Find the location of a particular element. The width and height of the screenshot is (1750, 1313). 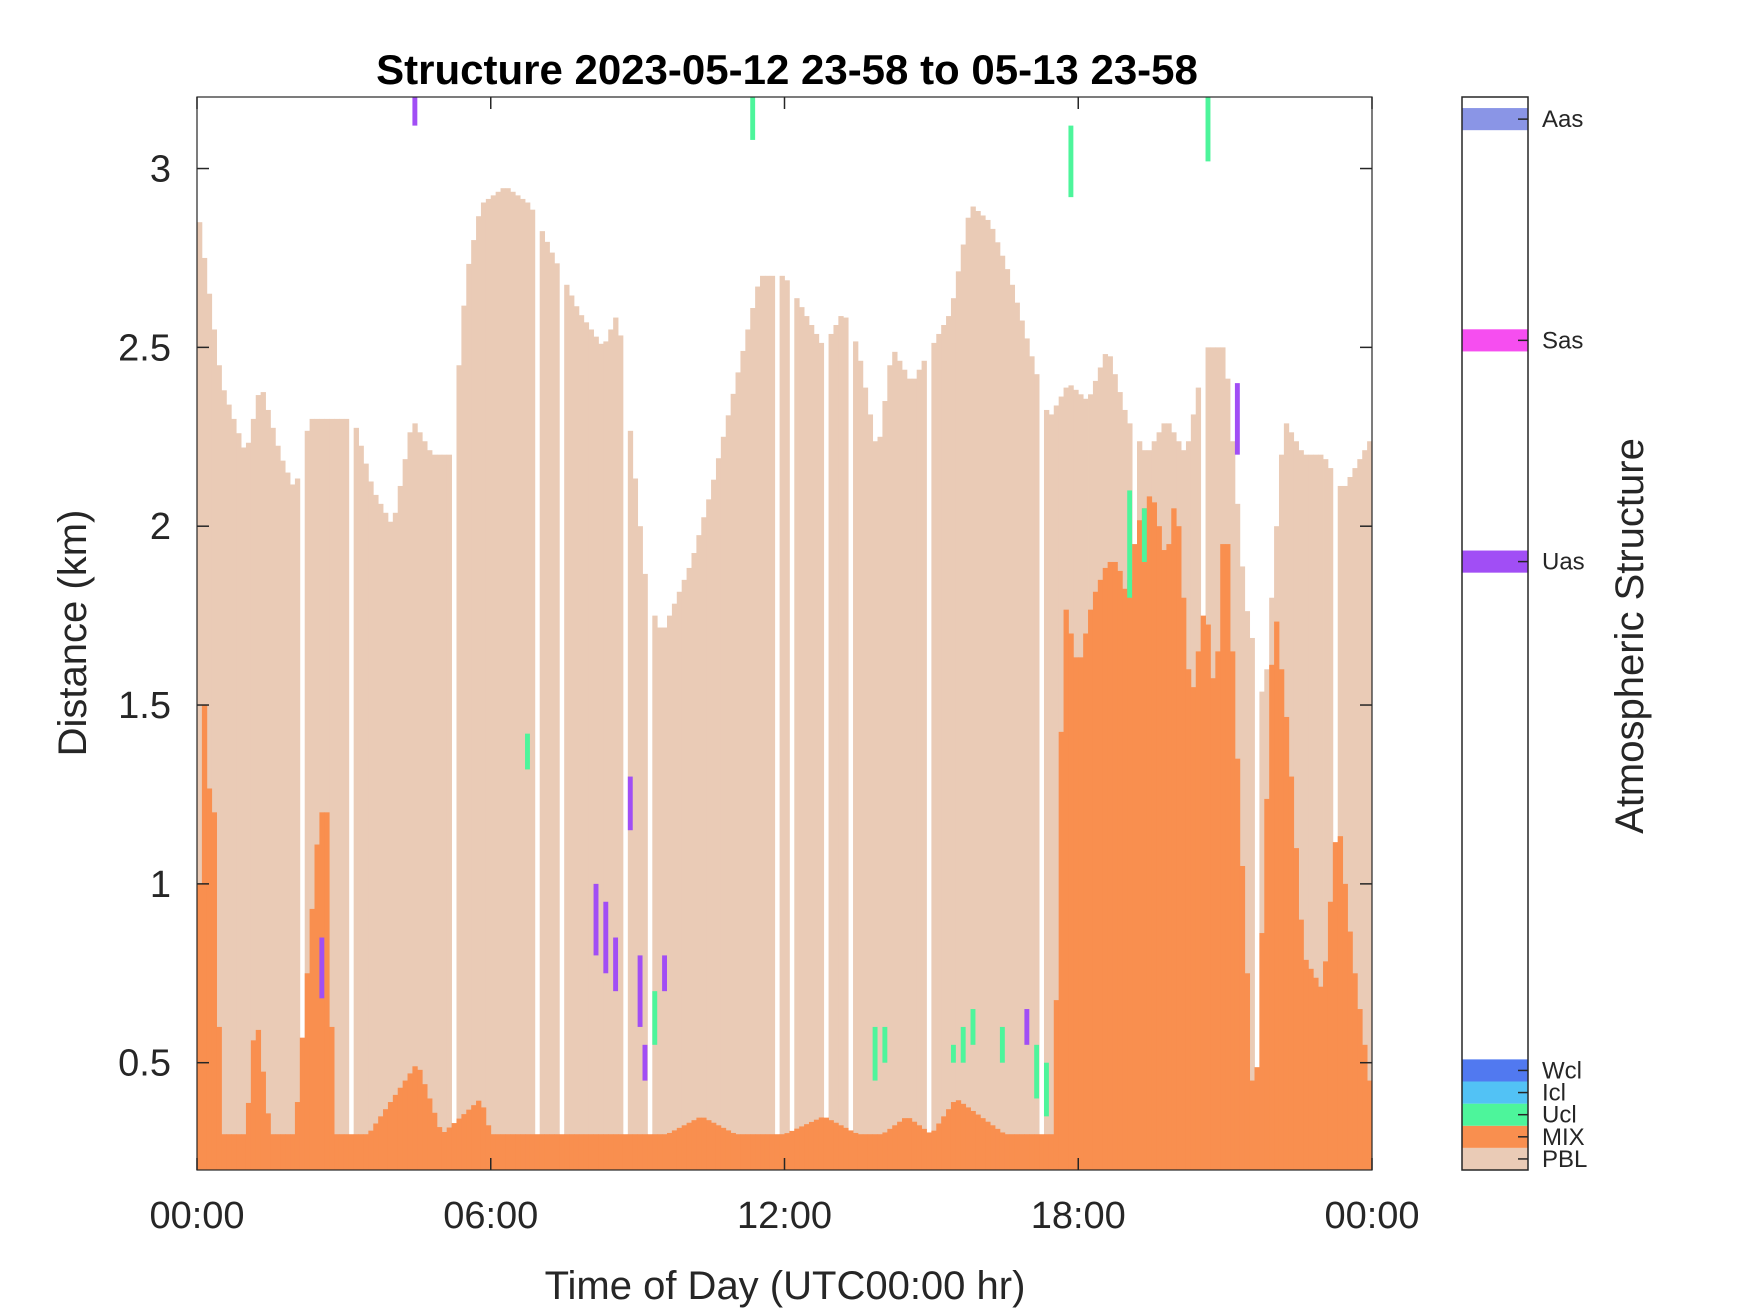

colorbar-swatch-ucl is located at coordinates (1495, 1114).